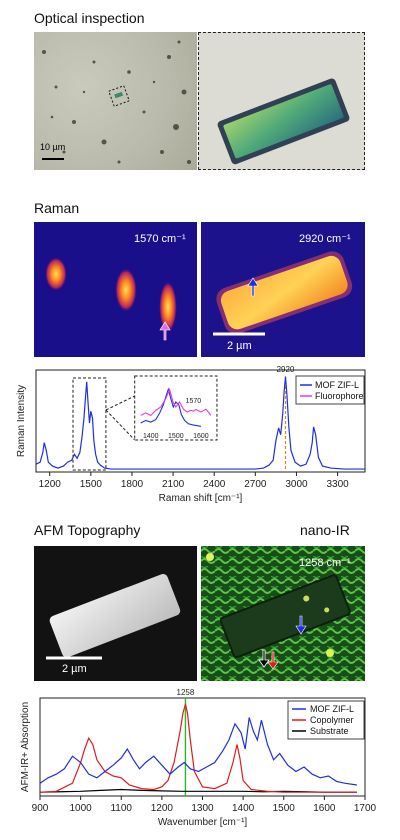 This screenshot has height=840, width=400. Describe the element at coordinates (203, 822) in the screenshot. I see `x-axis-label: Wavenumber [cm⁻¹]` at that location.